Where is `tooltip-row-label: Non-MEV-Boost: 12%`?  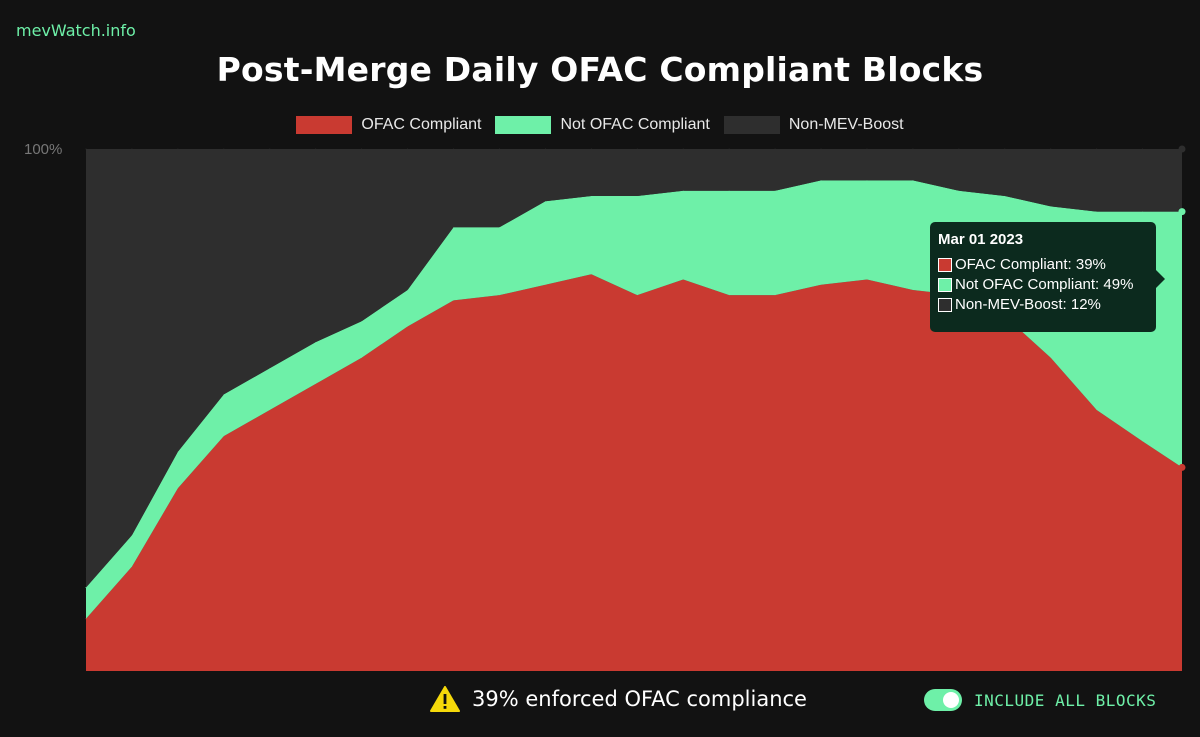 tooltip-row-label: Non-MEV-Boost: 12% is located at coordinates (1028, 304).